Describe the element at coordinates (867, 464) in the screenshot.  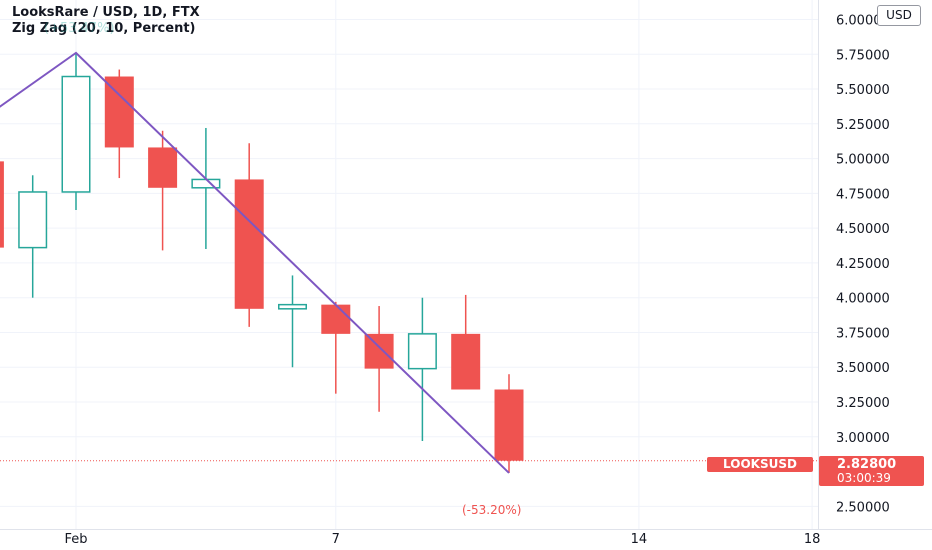
I see `last-price-value: 2.82800` at that location.